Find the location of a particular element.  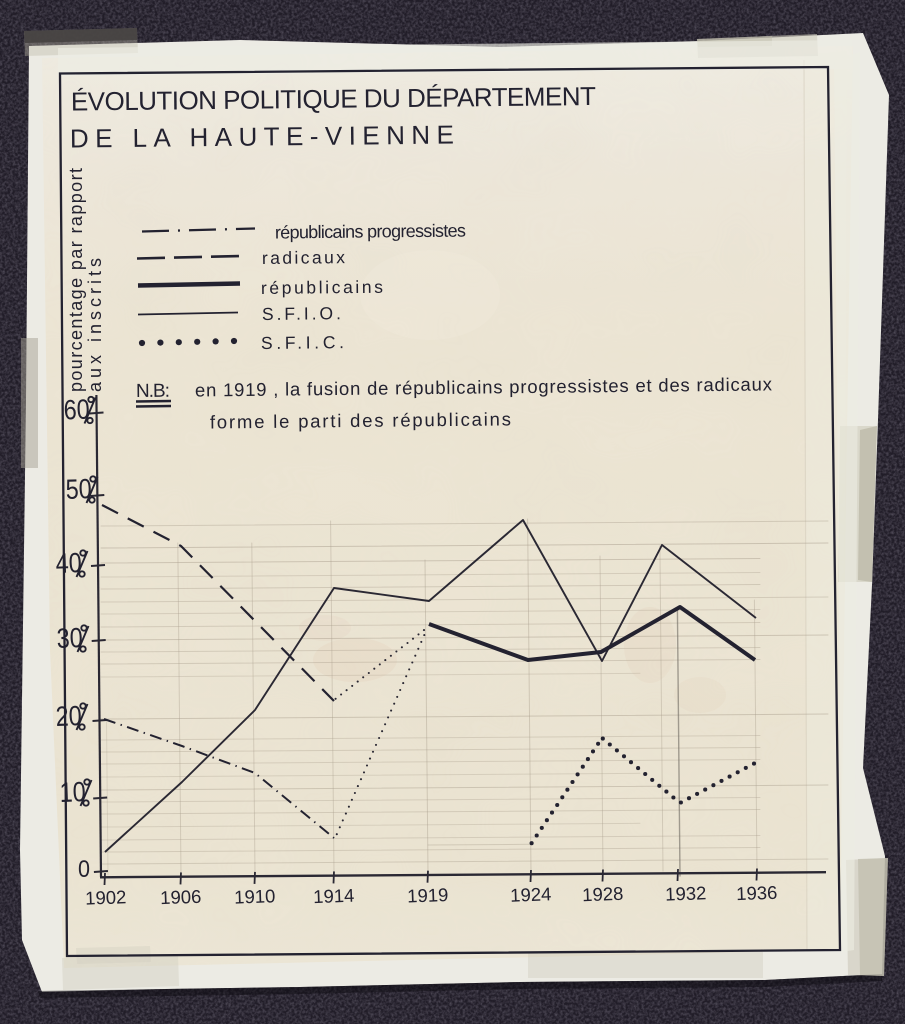

svg-text: 1906 is located at coordinates (181, 897).